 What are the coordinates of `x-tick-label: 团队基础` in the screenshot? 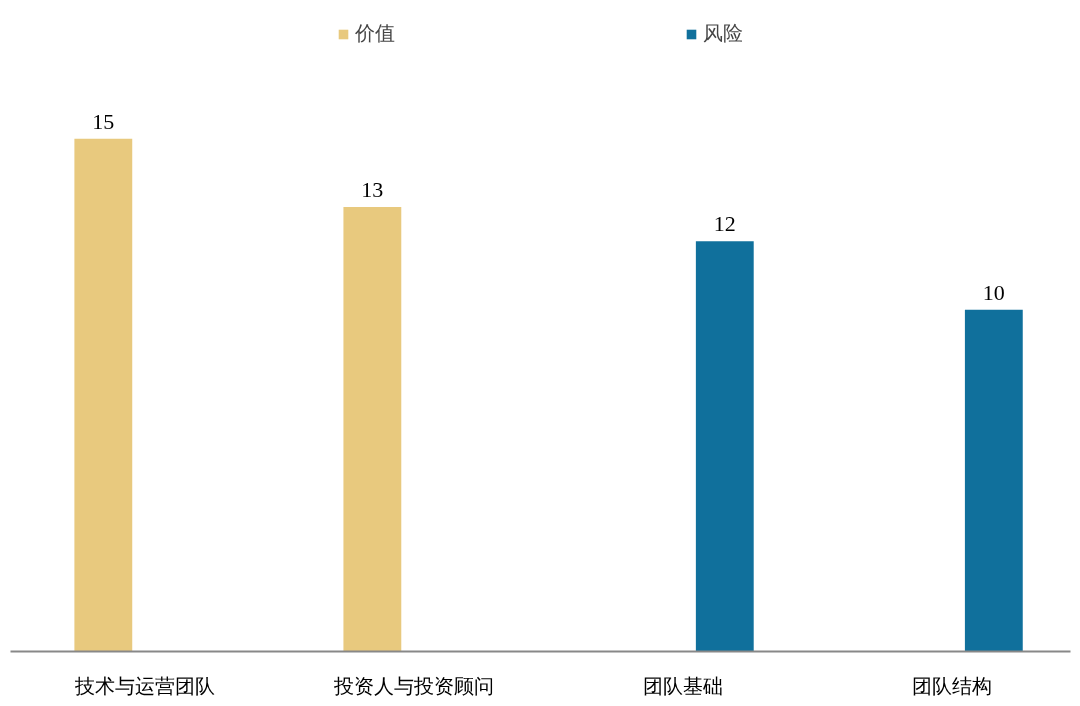 It's located at (683, 685).